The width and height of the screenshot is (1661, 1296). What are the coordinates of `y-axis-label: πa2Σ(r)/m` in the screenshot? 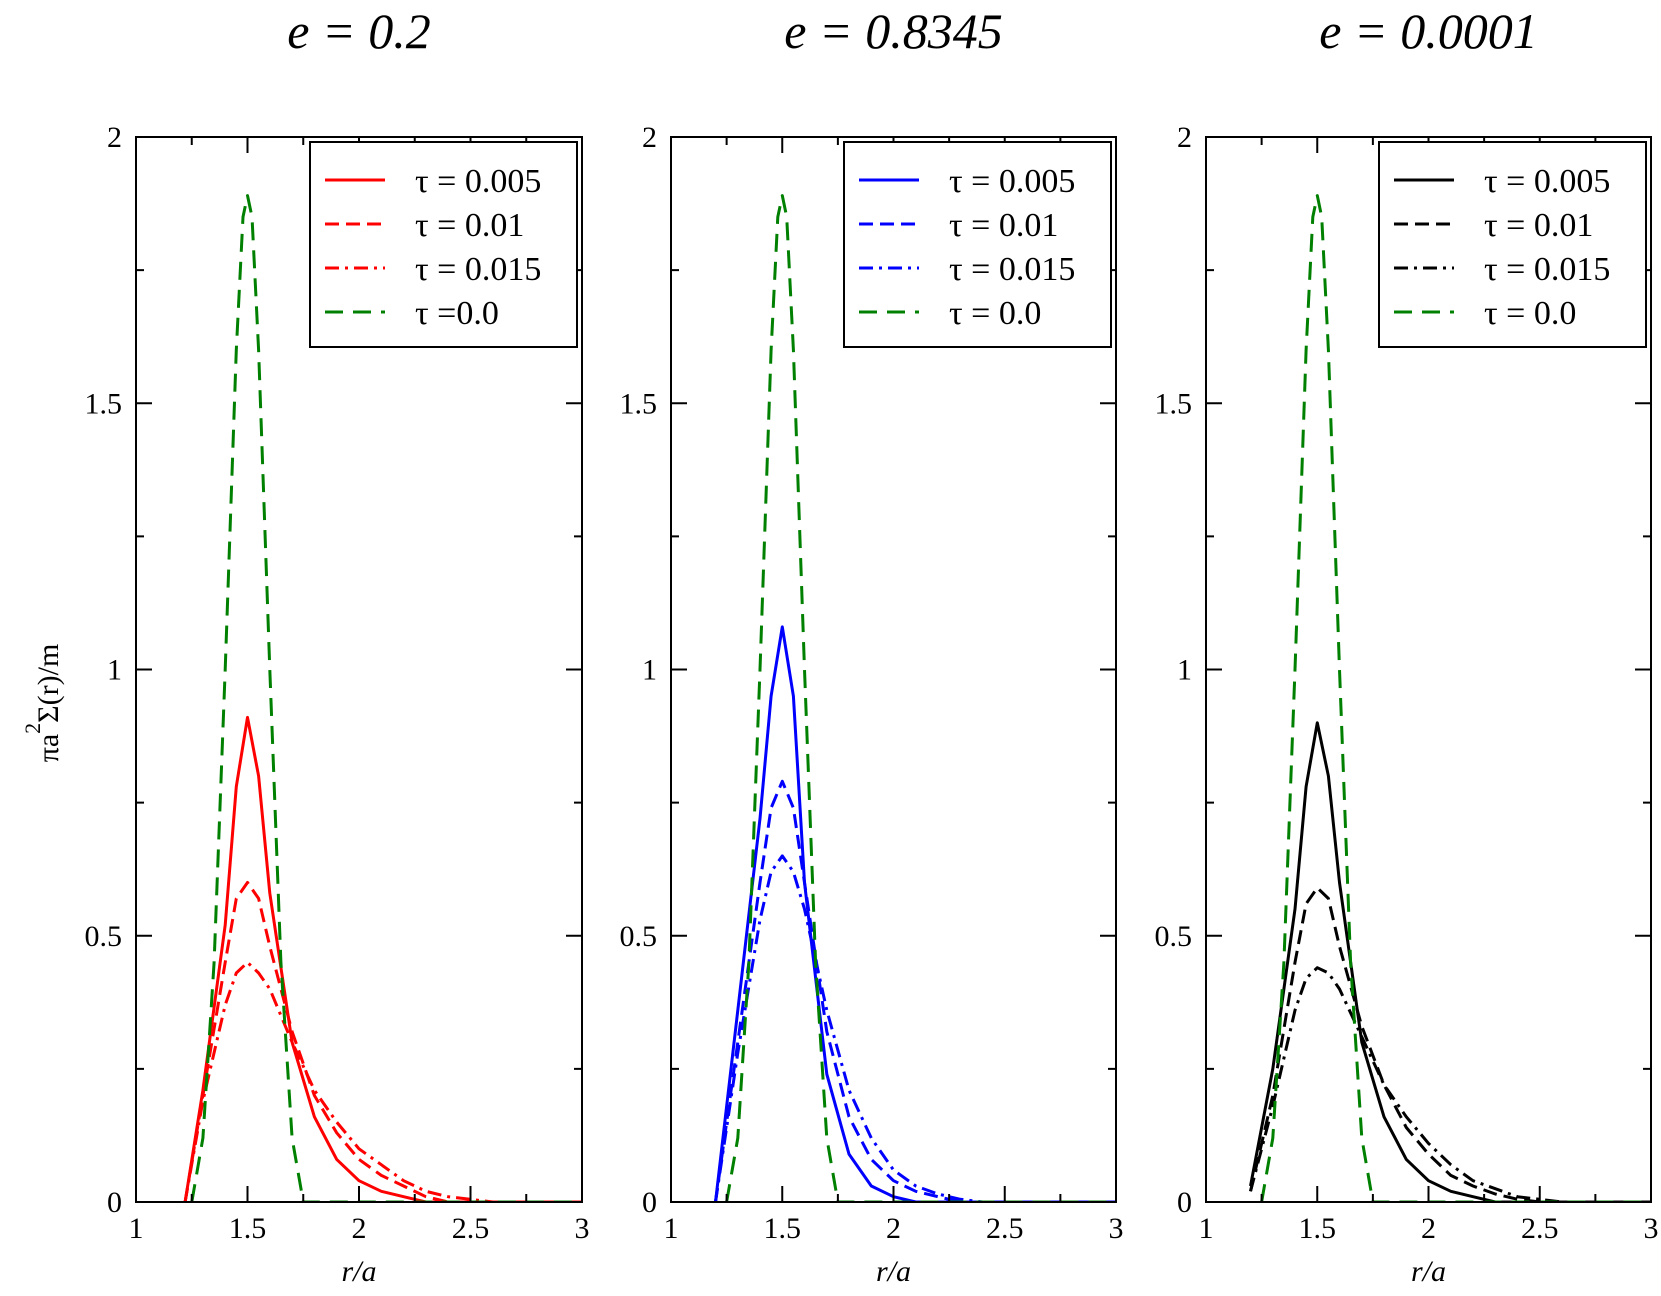 It's located at (42, 703).